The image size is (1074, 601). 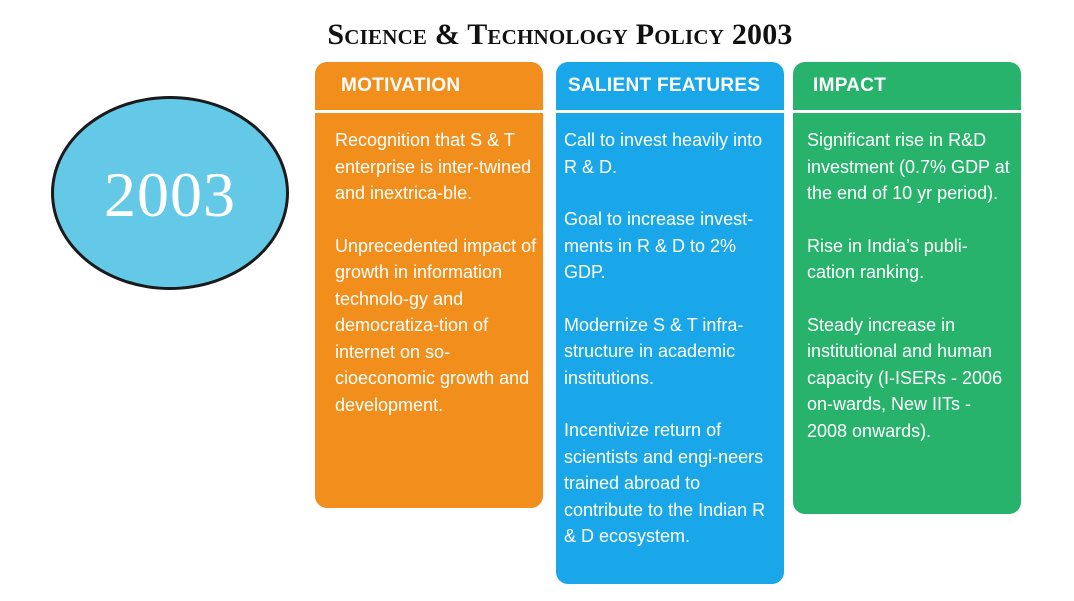 What do you see at coordinates (670, 87) in the screenshot?
I see `salient-features-header: SALIENT FEATURES` at bounding box center [670, 87].